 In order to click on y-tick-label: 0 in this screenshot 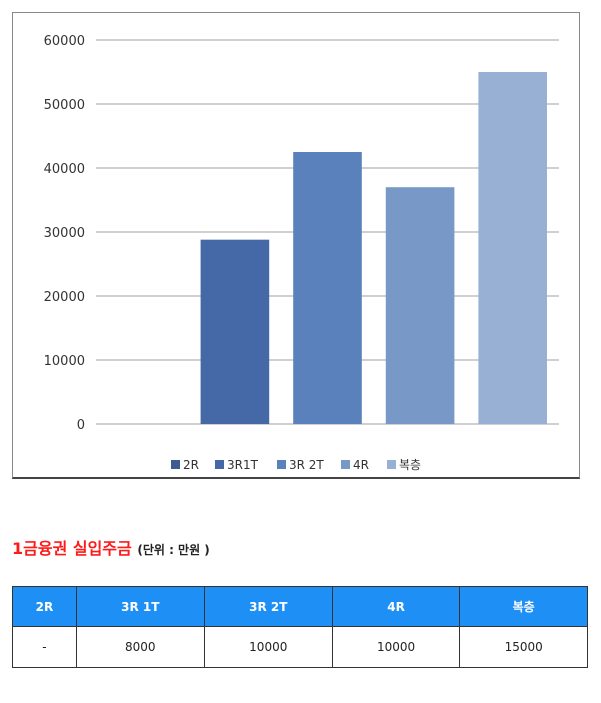, I will do `click(81, 425)`.